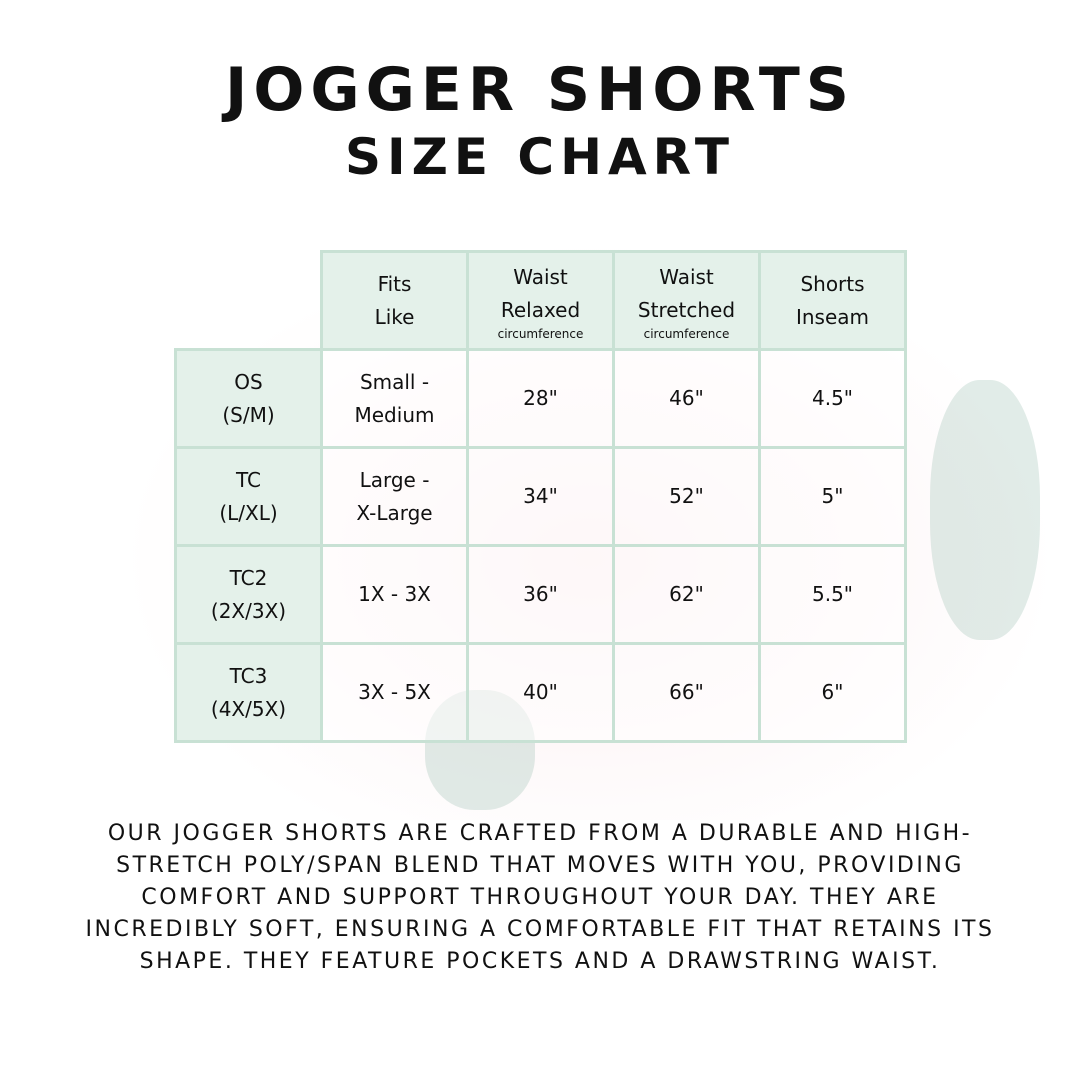 The height and width of the screenshot is (1080, 1080). I want to click on table-row: TC (L/XL) Large - X-Large 34" 52" 5", so click(540, 496).